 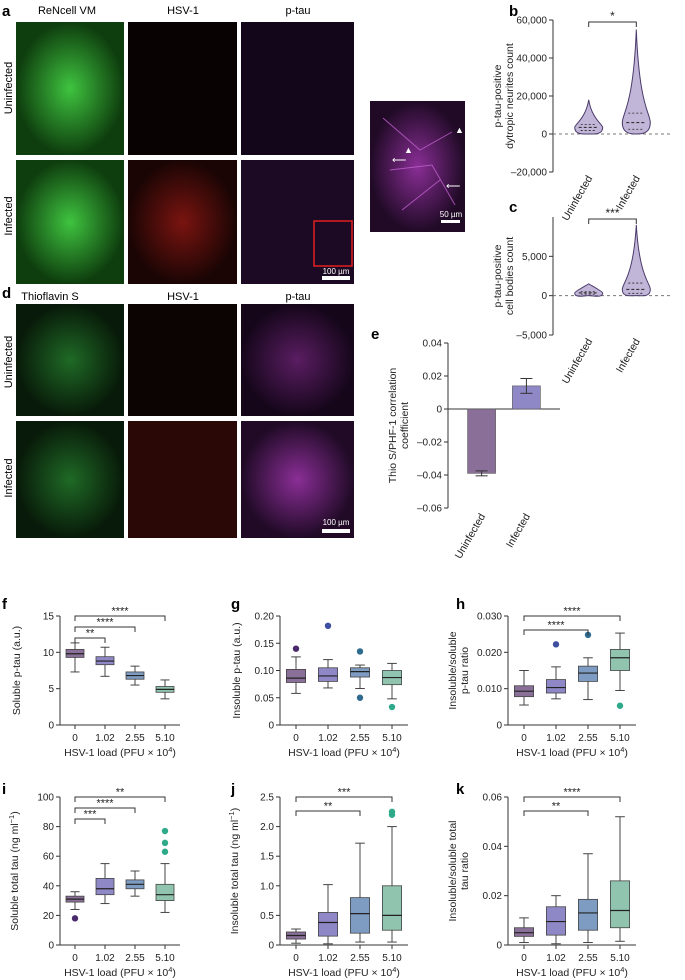 I want to click on bar, so click(x=481, y=441).